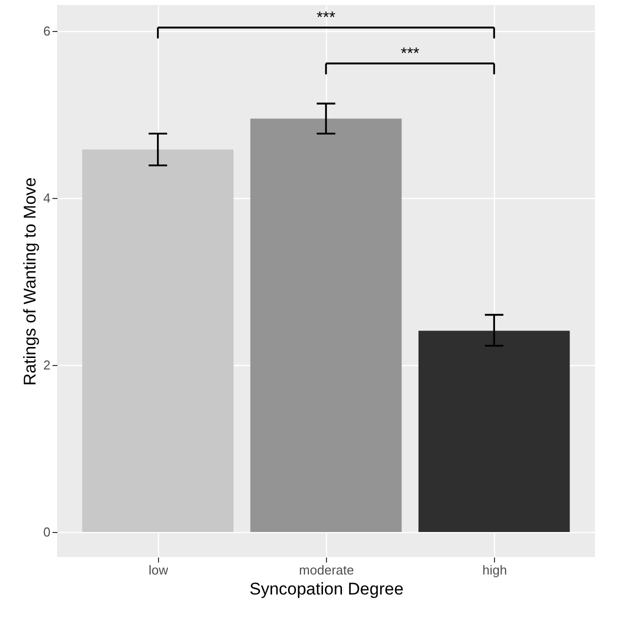 Image resolution: width=622 pixels, height=628 pixels. I want to click on x-tick-label: low, so click(158, 570).